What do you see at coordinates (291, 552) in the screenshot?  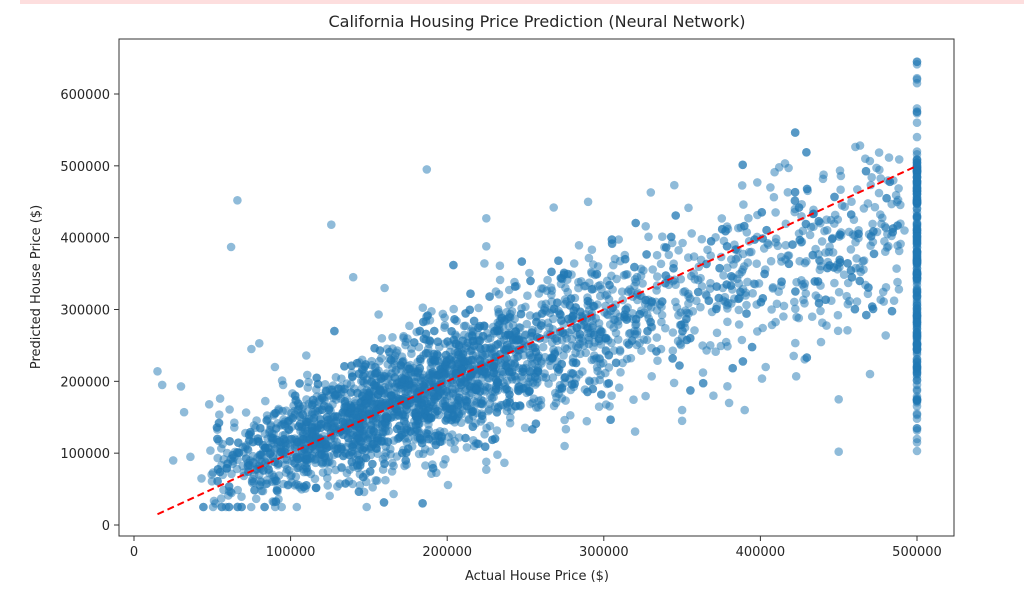 I see `x-tick-label: 100000` at bounding box center [291, 552].